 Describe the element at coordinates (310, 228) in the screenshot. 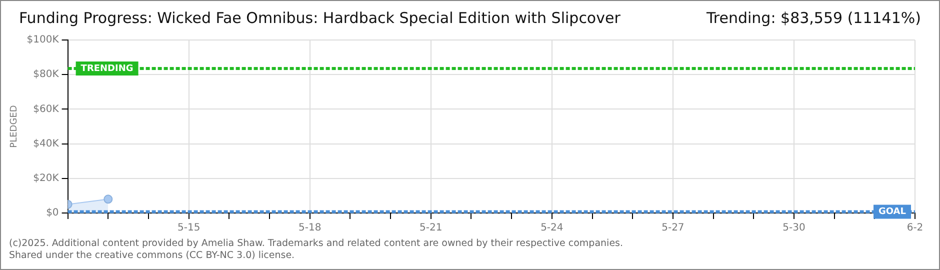

I see `x-tick-label: 5-18` at that location.